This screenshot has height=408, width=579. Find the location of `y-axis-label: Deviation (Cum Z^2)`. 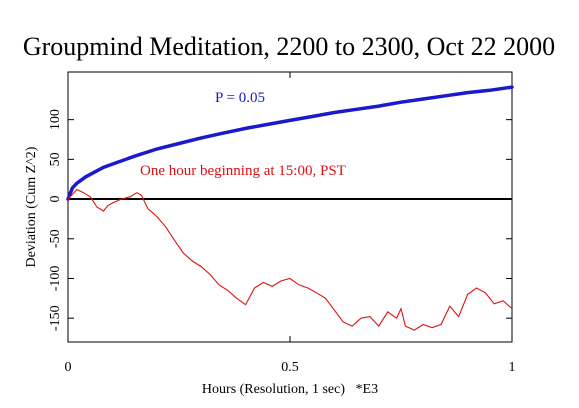

y-axis-label: Deviation (Cum Z^2) is located at coordinates (31, 206).